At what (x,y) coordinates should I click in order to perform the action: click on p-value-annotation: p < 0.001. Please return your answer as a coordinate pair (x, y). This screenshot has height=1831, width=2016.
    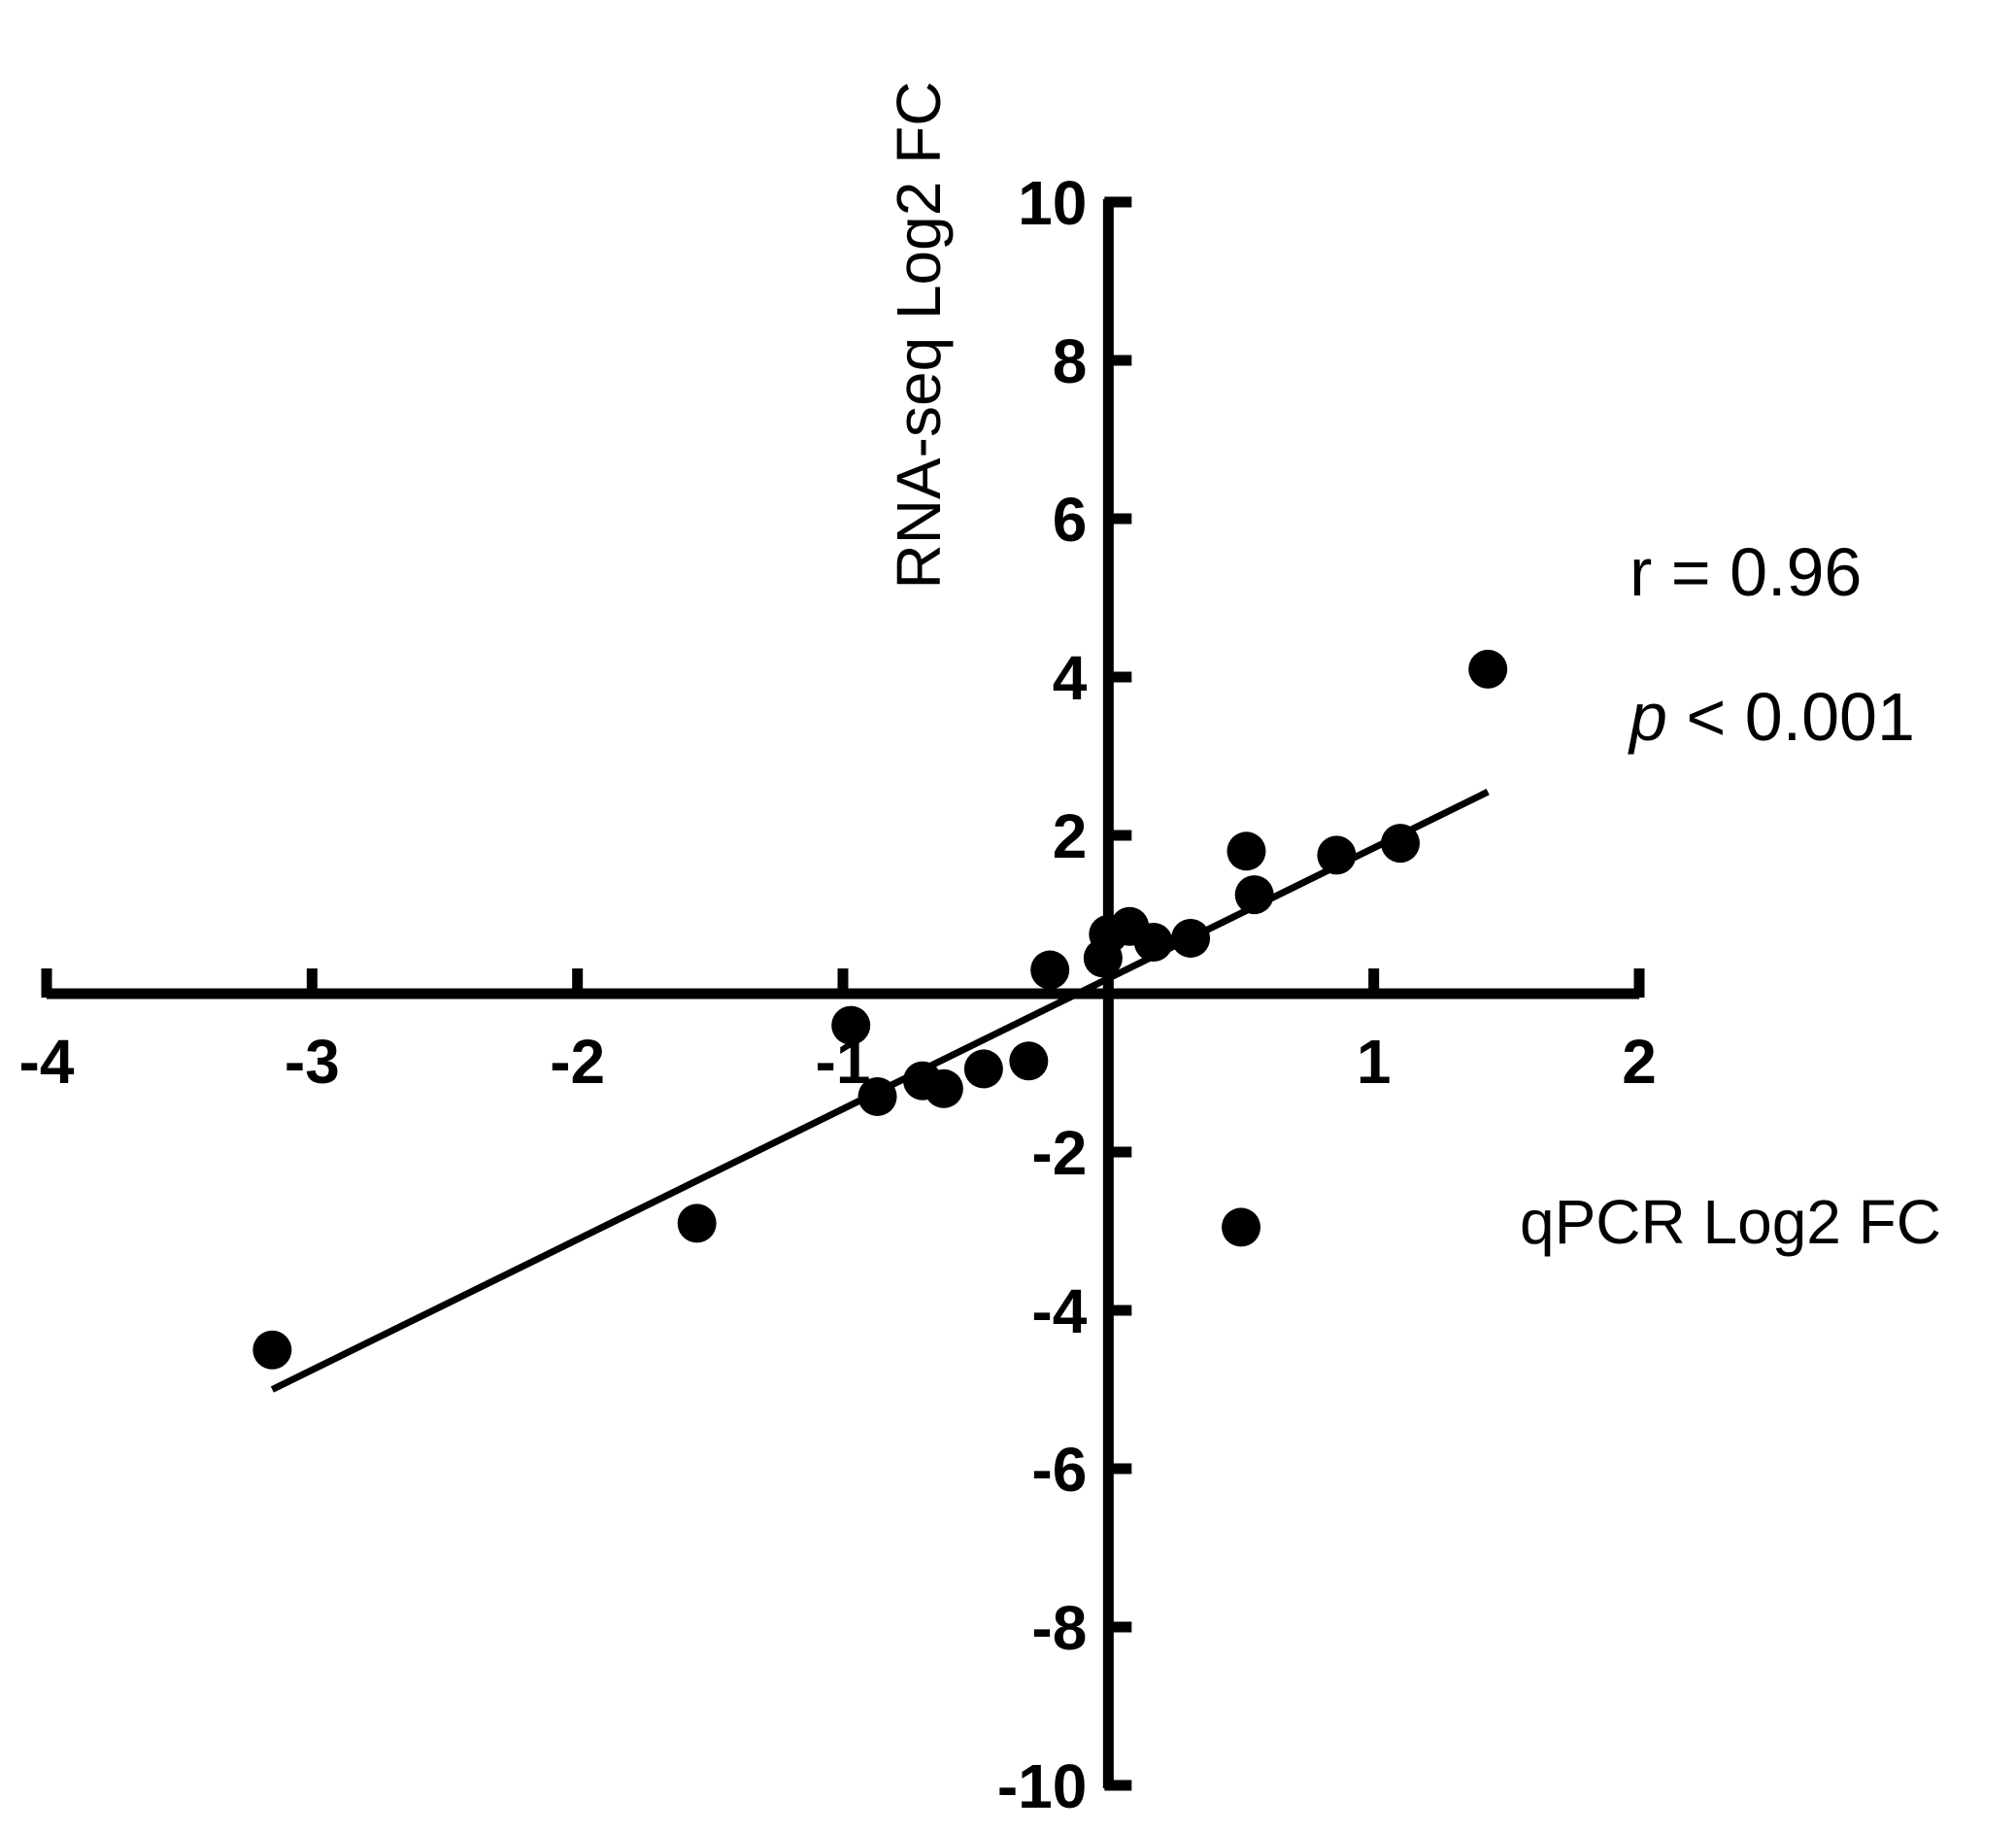
    Looking at the image, I should click on (1771, 717).